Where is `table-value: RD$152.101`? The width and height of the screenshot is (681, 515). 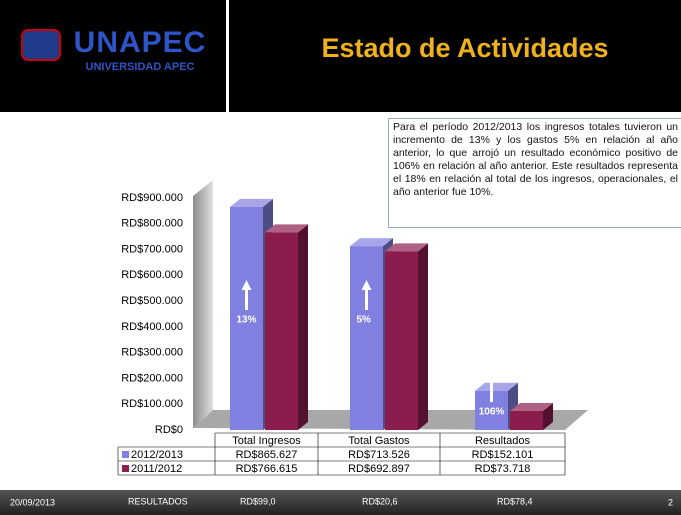
table-value: RD$152.101 is located at coordinates (503, 455).